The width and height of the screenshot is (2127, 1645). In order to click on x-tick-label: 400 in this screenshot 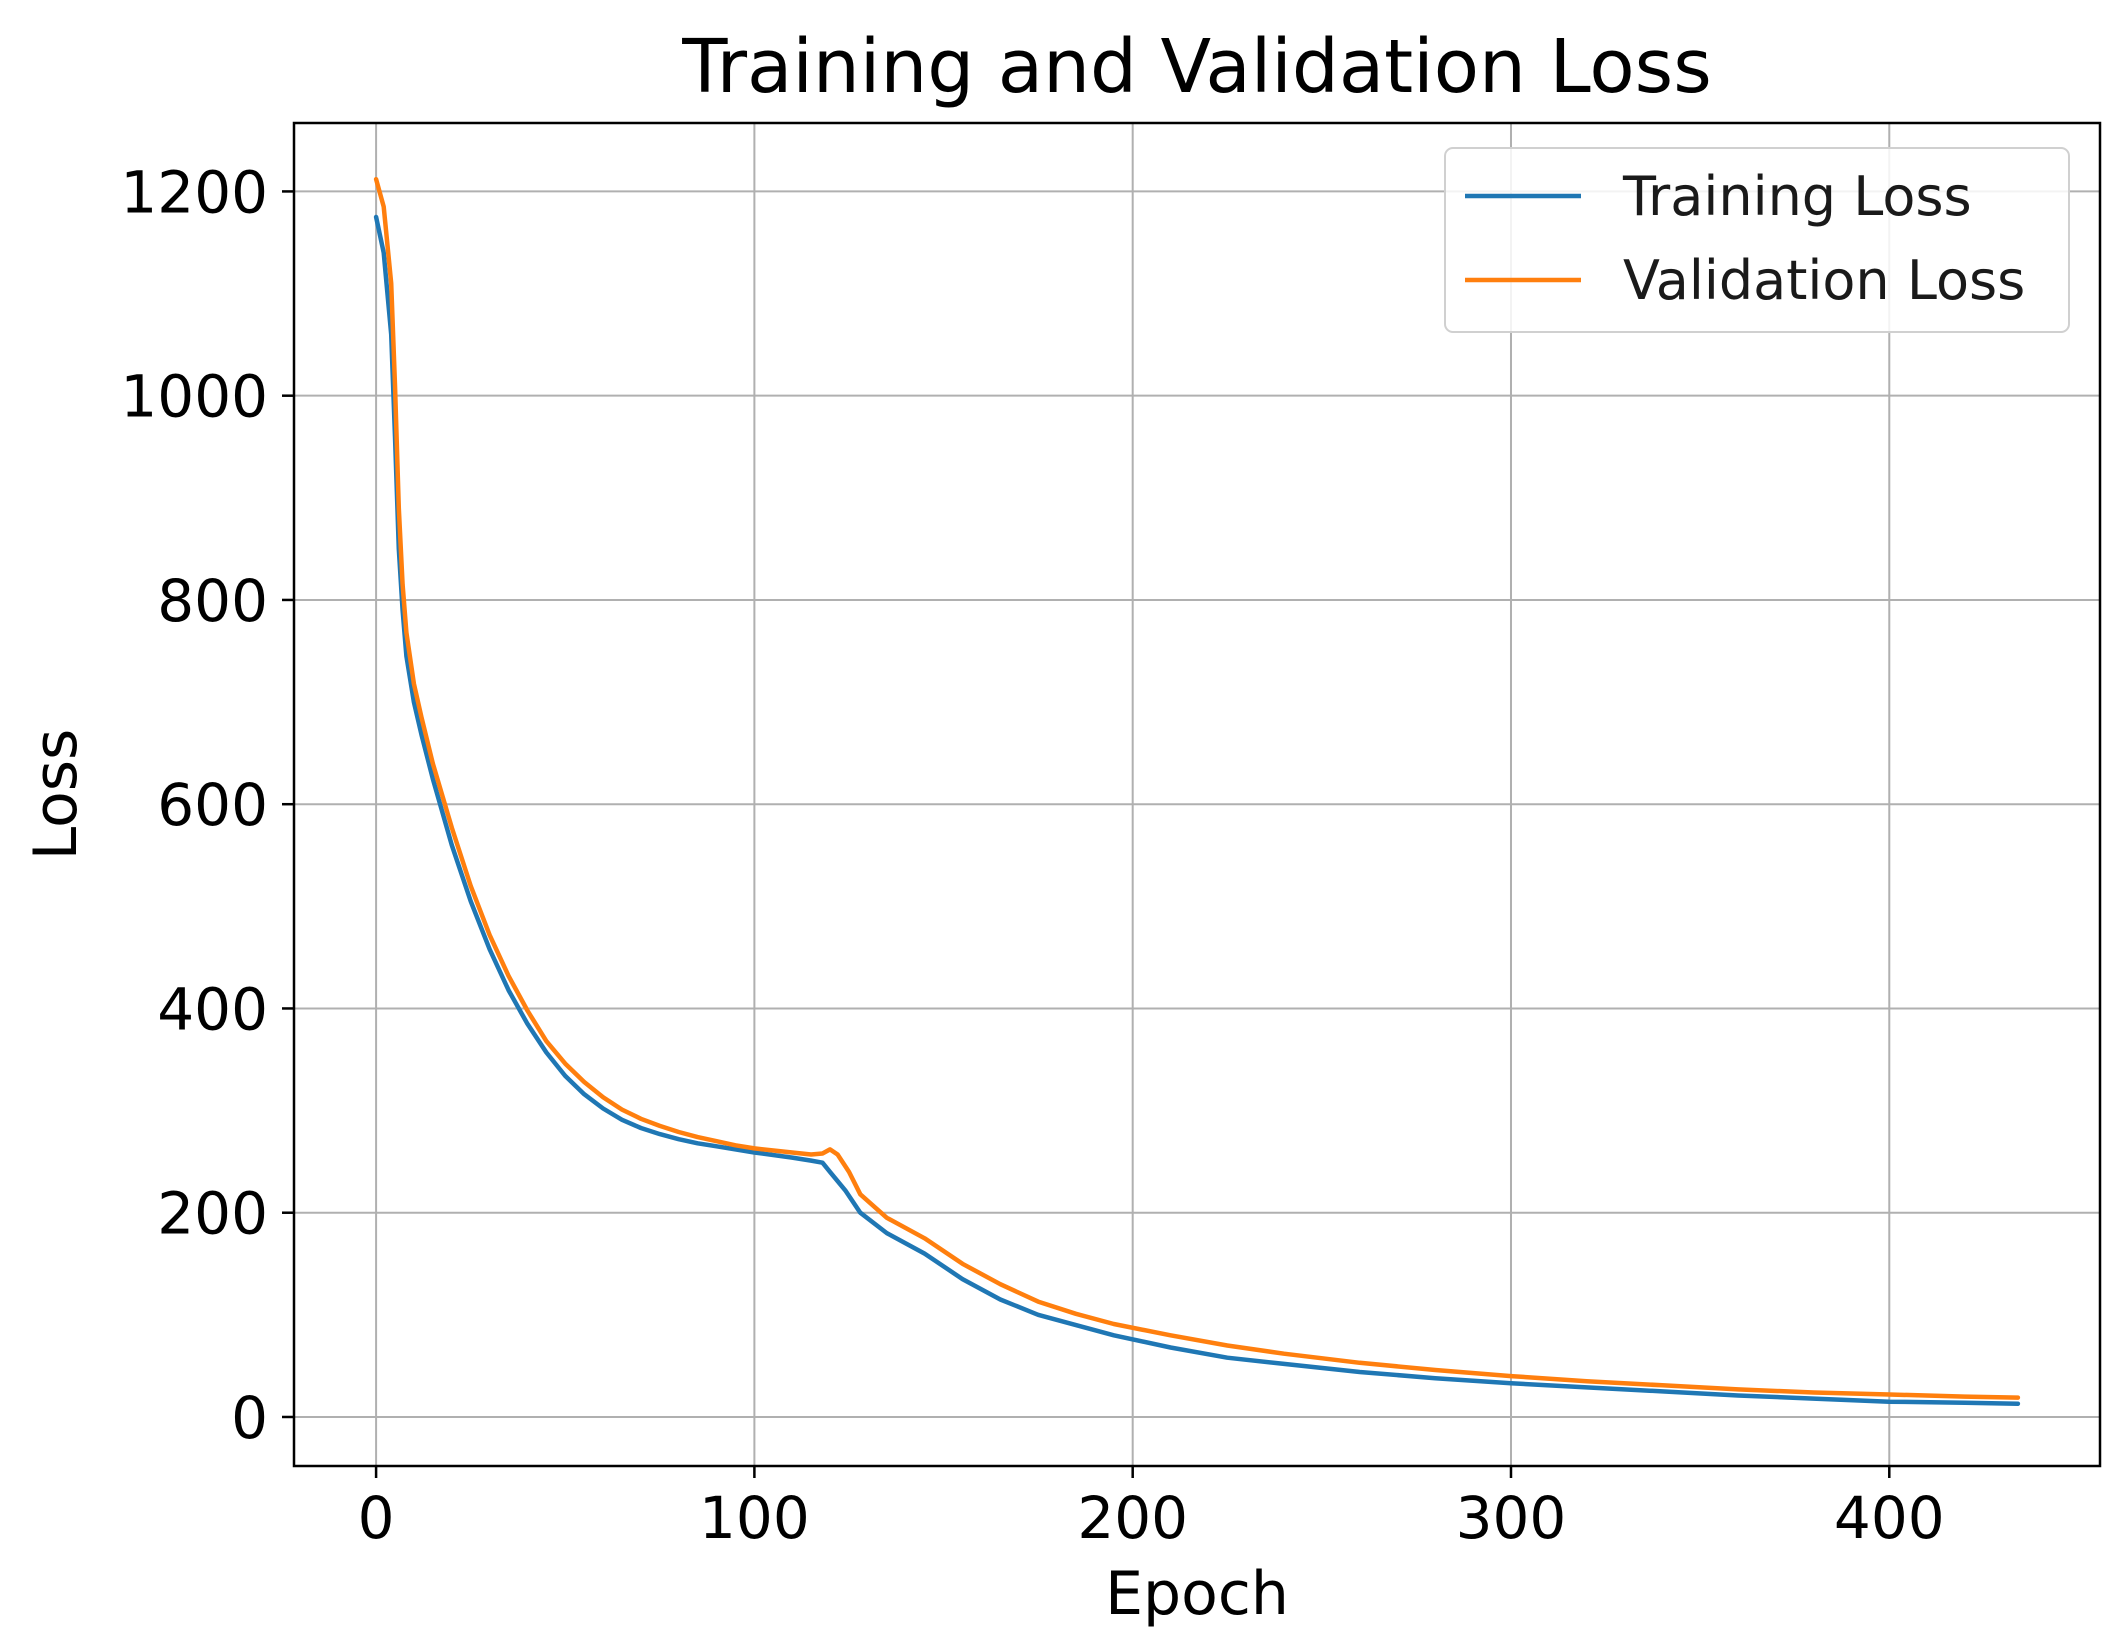, I will do `click(1889, 1518)`.